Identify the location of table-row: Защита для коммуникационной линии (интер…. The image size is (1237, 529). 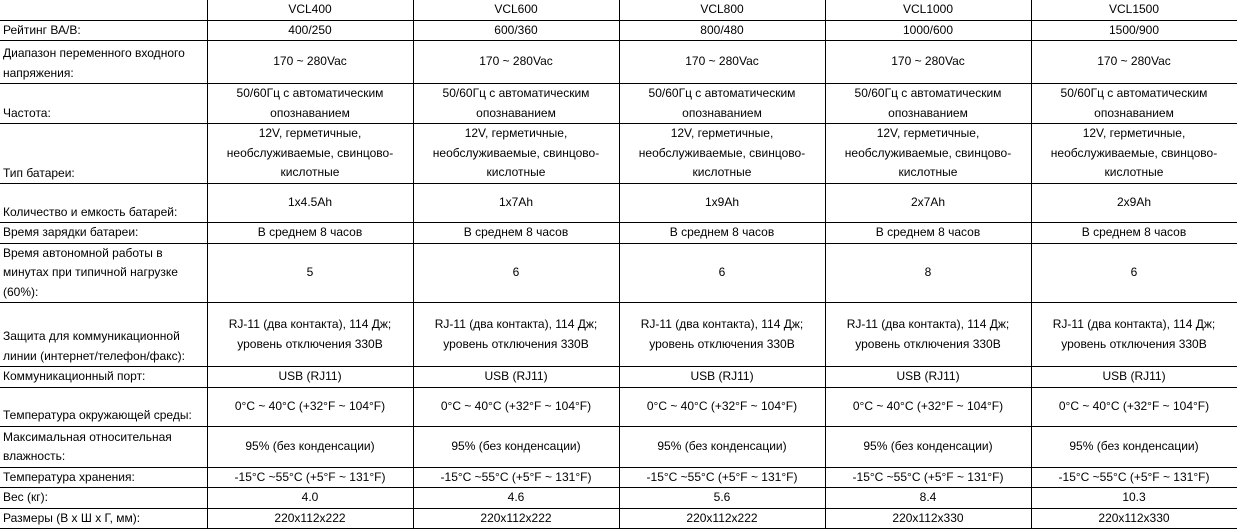
(618, 334).